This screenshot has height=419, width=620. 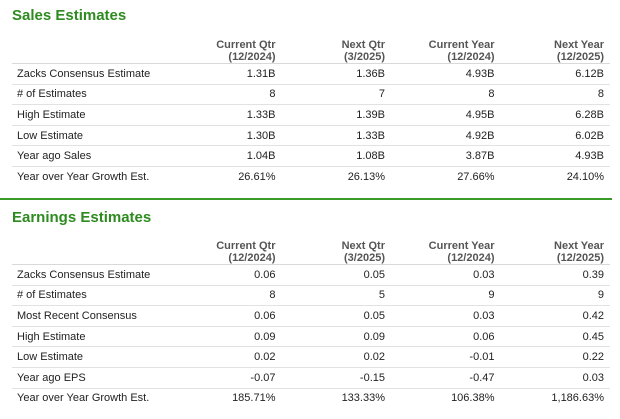 I want to click on cell-value: 26.13%, so click(x=366, y=176).